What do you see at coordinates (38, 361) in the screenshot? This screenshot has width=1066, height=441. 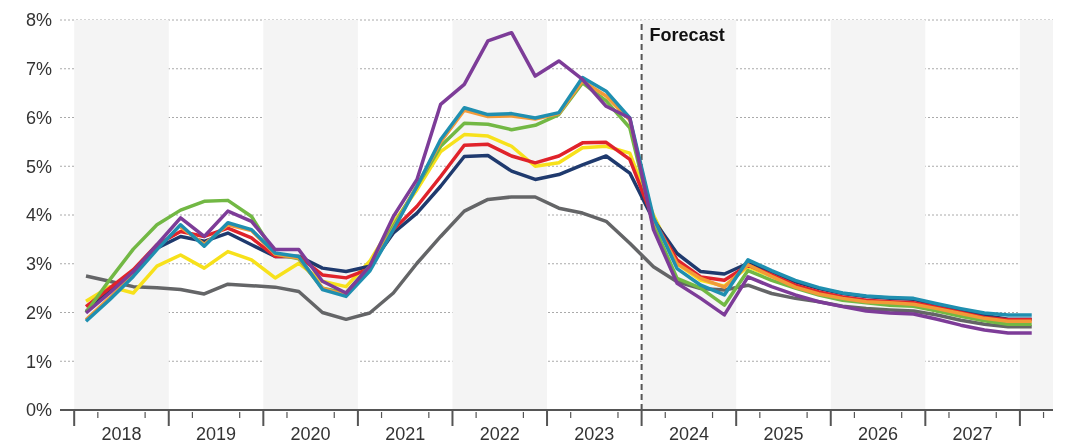 I see `y-tick-label: 1%` at bounding box center [38, 361].